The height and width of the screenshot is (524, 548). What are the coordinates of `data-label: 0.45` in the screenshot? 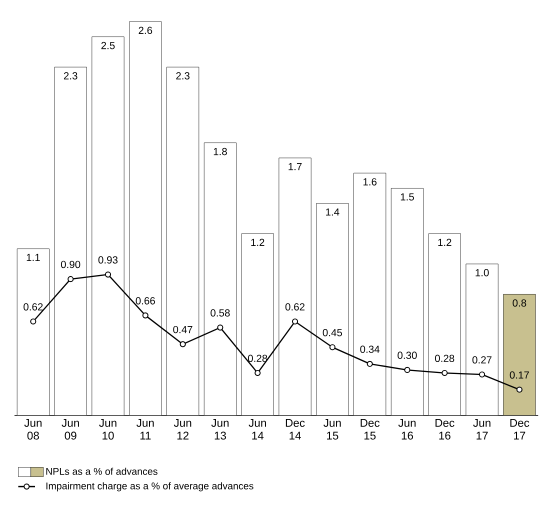 It's located at (332, 332).